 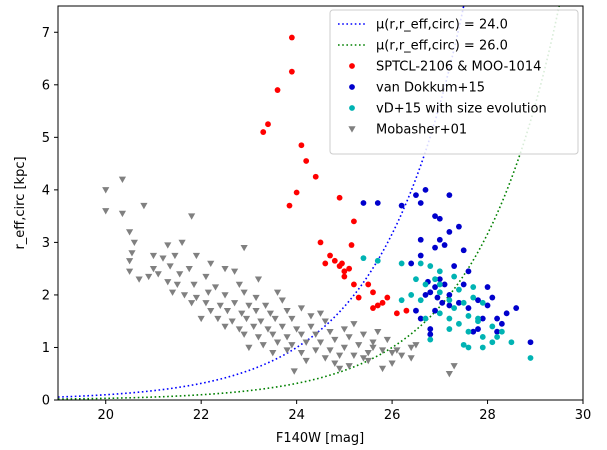 I want to click on y-tick-label: 6, so click(x=46, y=85).